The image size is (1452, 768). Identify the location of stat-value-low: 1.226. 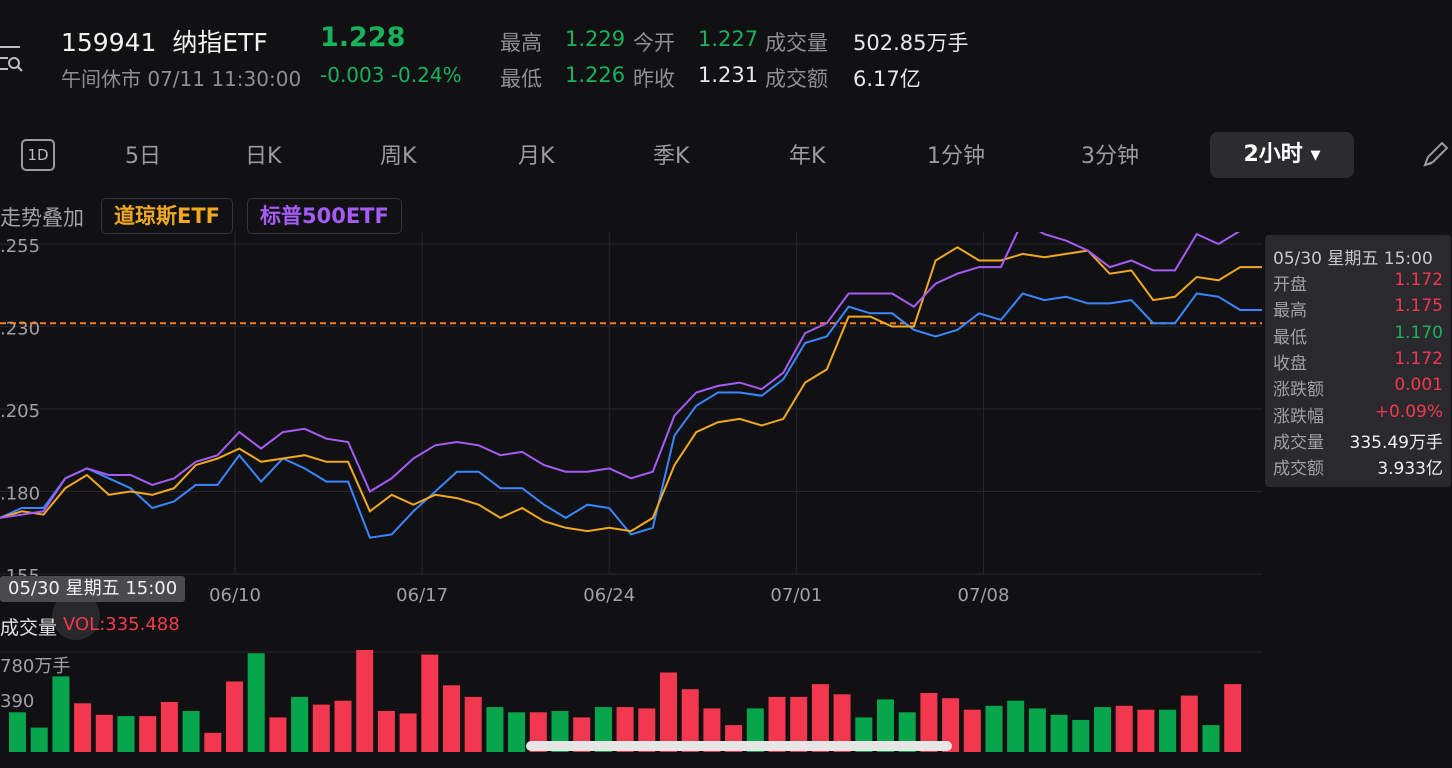
(595, 75).